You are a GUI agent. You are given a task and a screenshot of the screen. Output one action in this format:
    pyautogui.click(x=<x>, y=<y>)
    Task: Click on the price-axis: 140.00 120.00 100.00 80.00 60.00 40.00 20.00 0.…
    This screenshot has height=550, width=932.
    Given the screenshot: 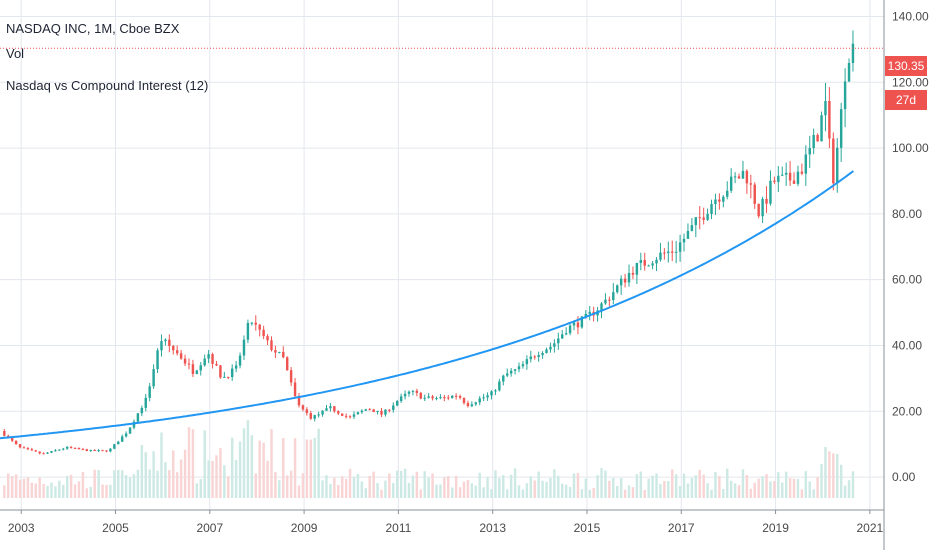 What is the action you would take?
    pyautogui.click(x=910, y=246)
    